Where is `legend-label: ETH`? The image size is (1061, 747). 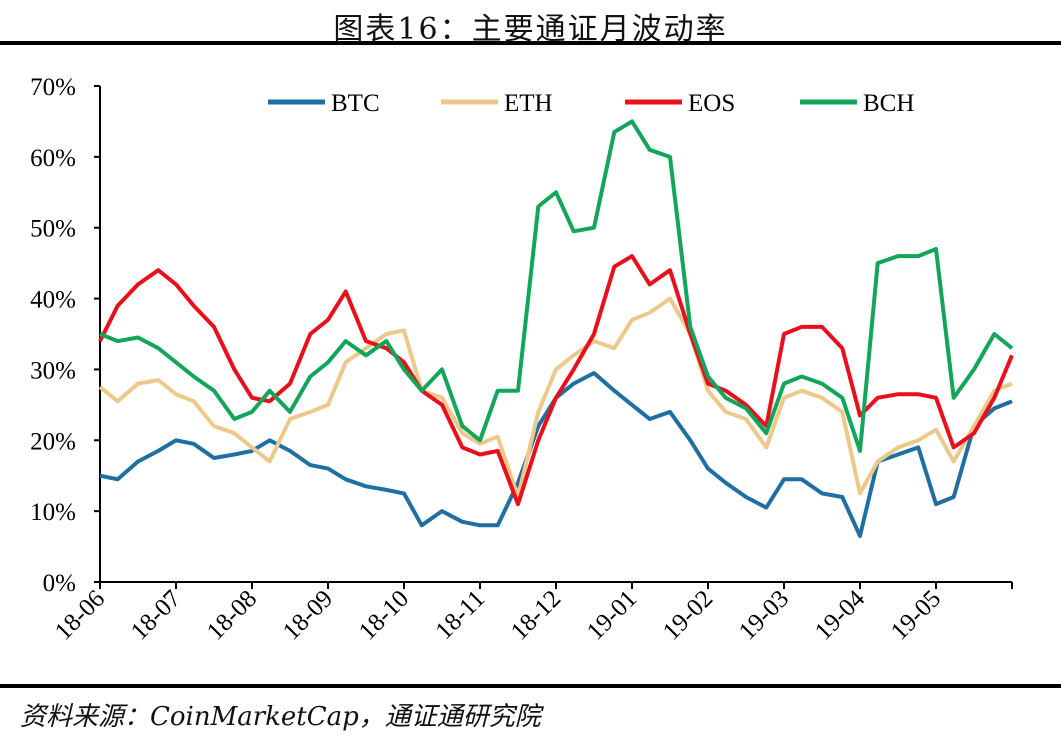
legend-label: ETH is located at coordinates (528, 103).